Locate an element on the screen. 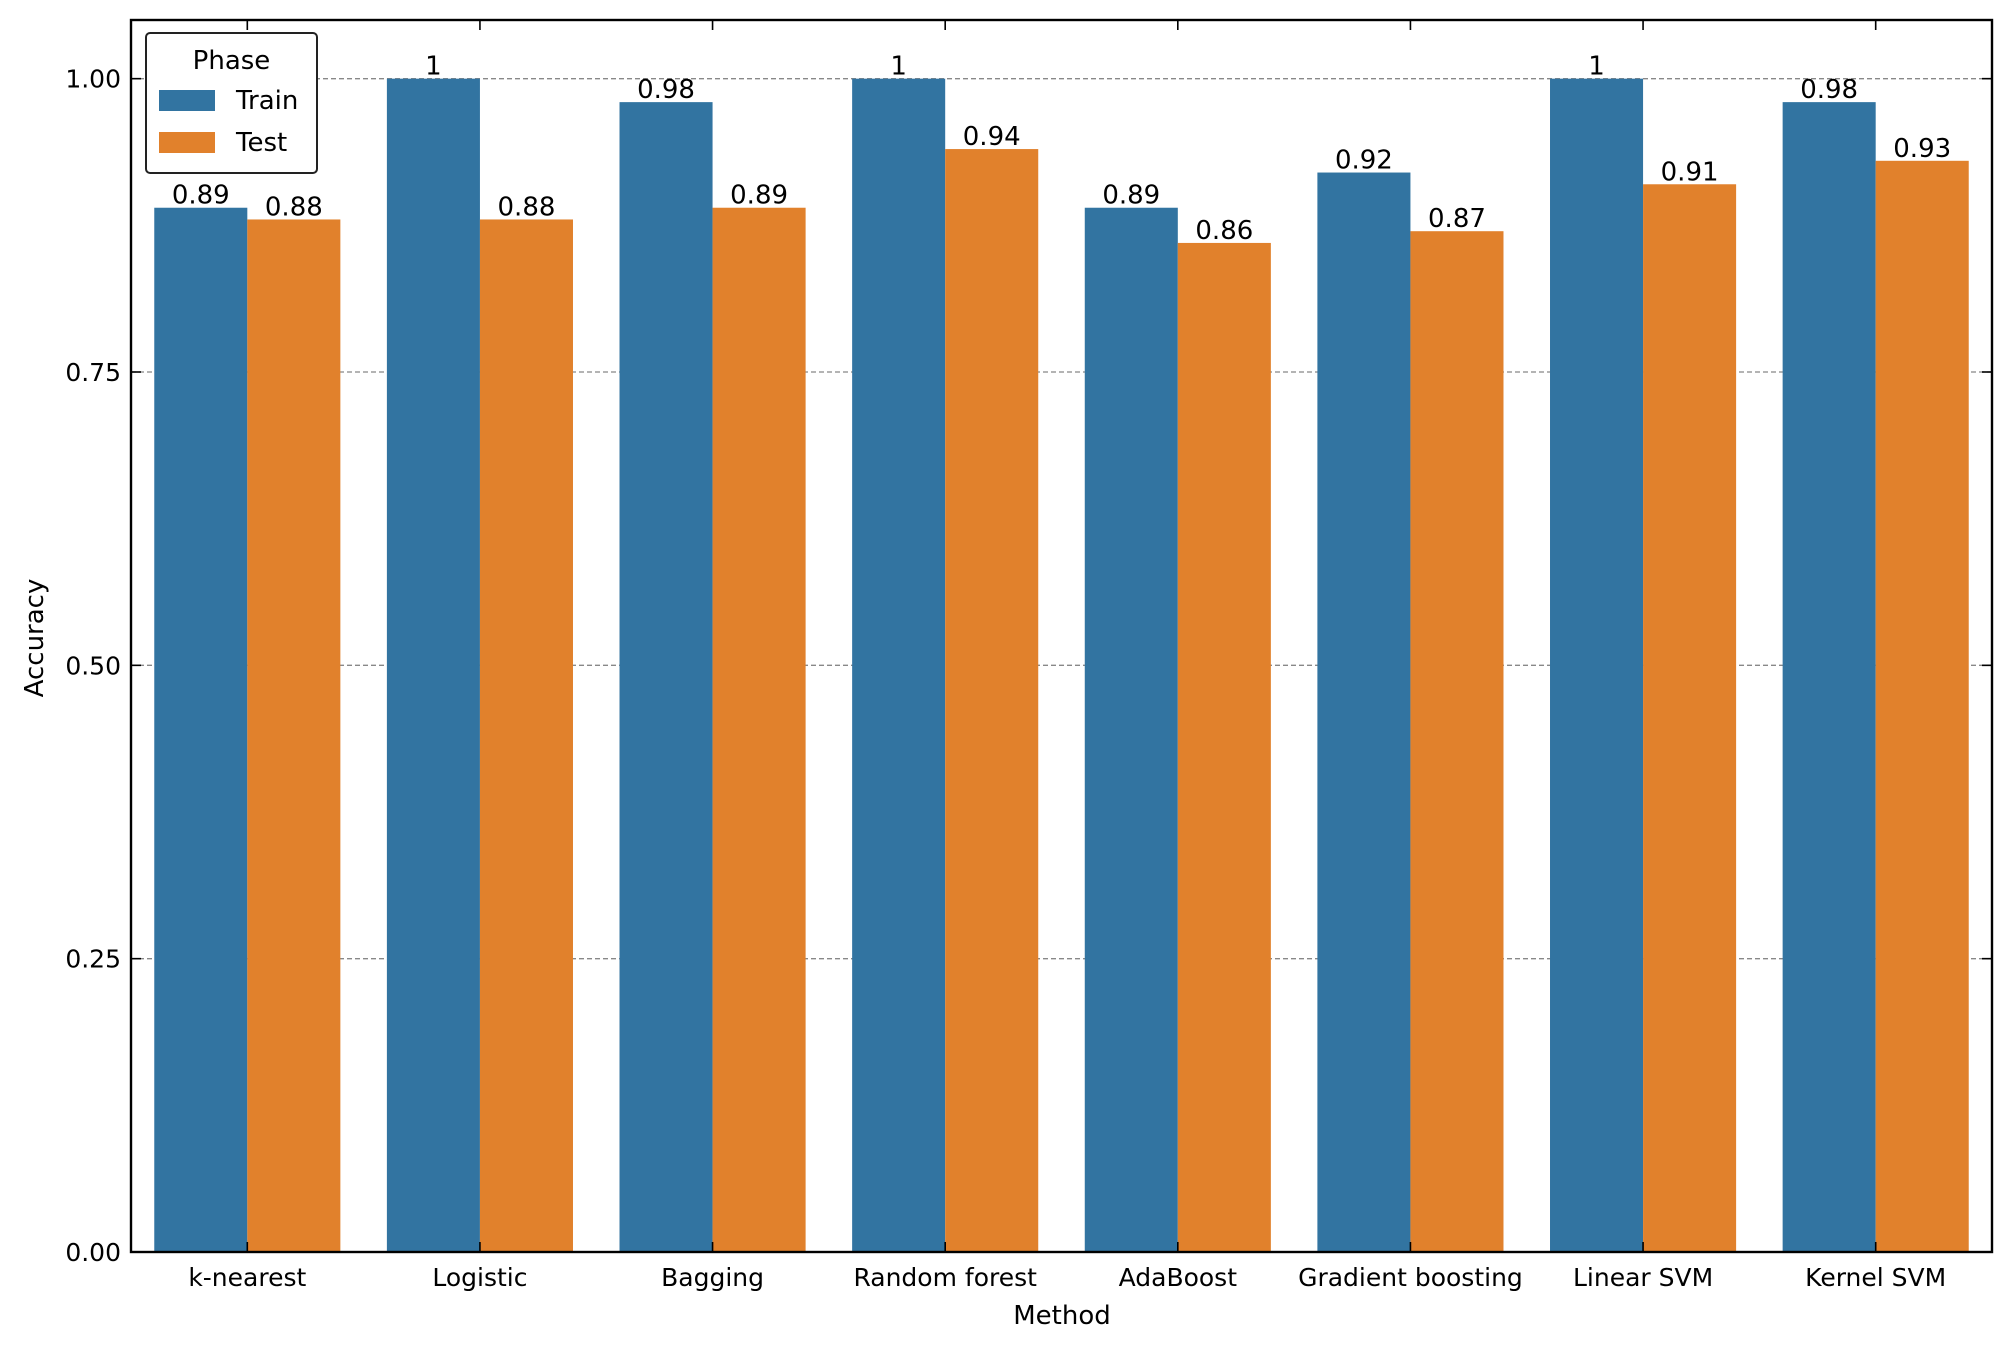  x-tick-label: Gradient boosting is located at coordinates (1410, 1277).